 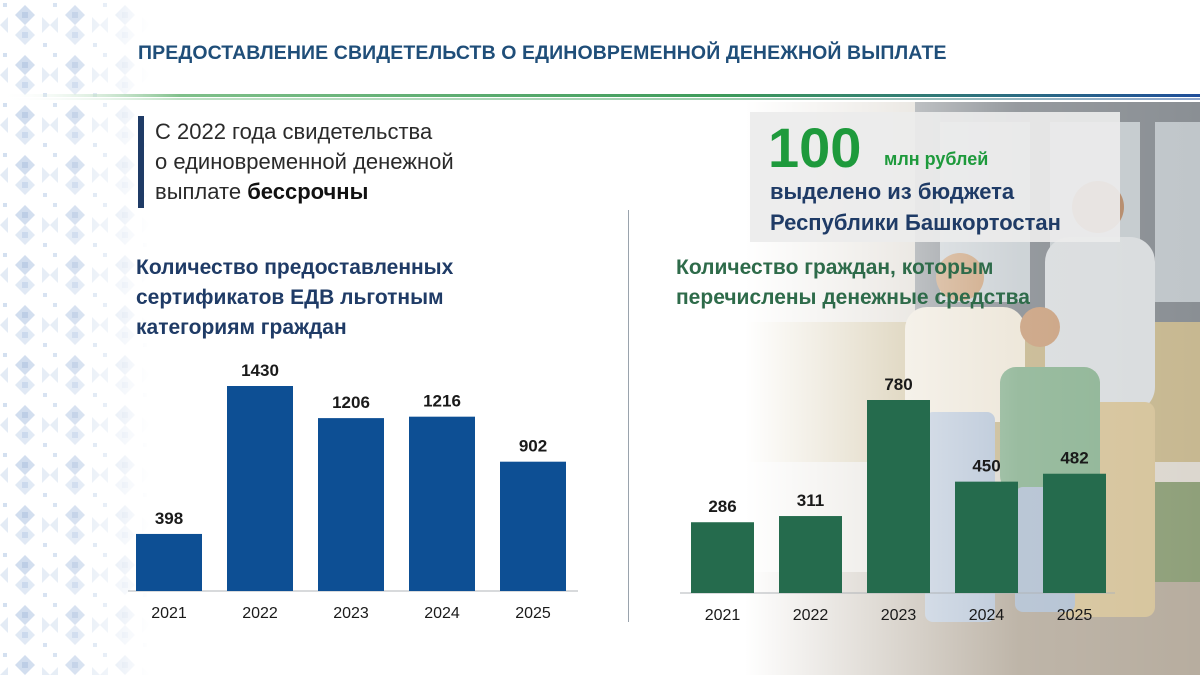 What do you see at coordinates (533, 526) in the screenshot?
I see `chart1-bar-2025` at bounding box center [533, 526].